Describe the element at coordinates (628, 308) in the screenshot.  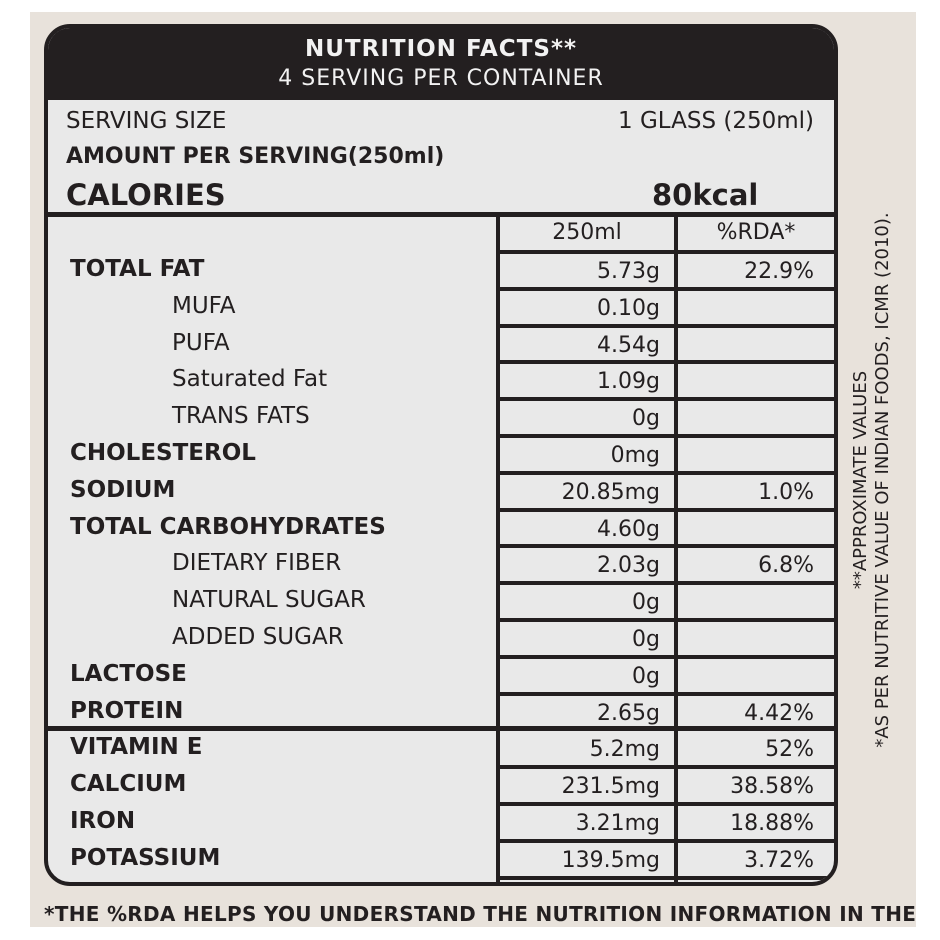
I see `nutrient-amount: 0.10g` at that location.